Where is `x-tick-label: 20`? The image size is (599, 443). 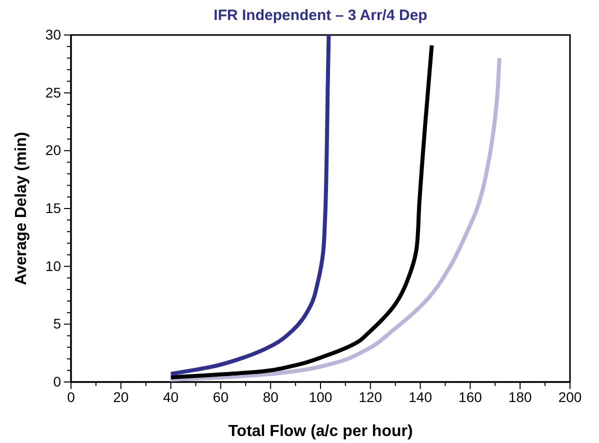
x-tick-label: 20 is located at coordinates (121, 396).